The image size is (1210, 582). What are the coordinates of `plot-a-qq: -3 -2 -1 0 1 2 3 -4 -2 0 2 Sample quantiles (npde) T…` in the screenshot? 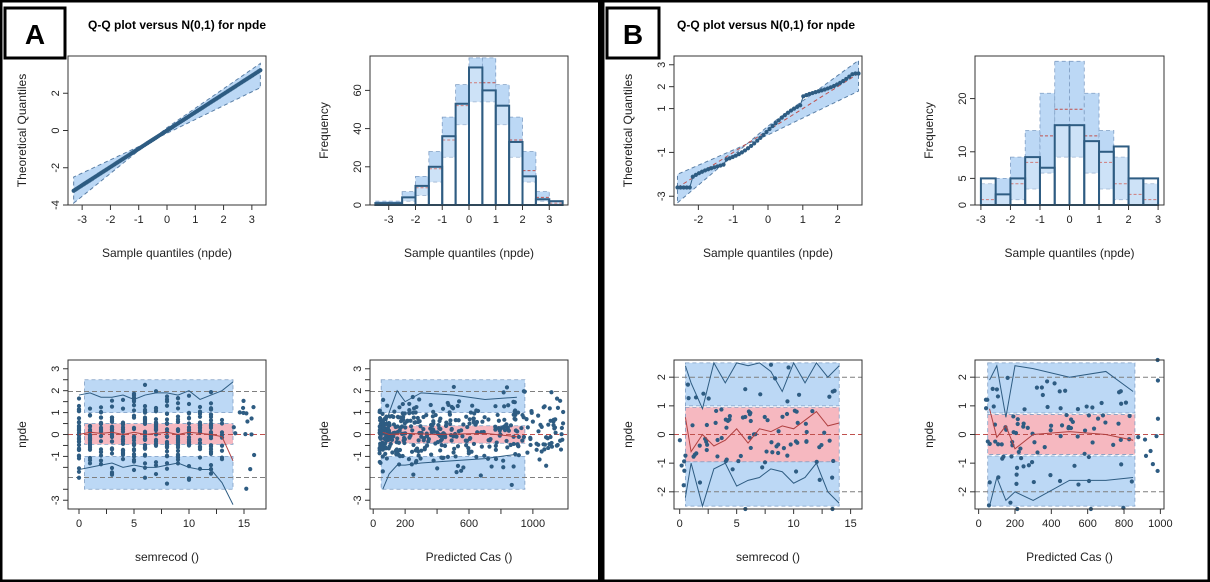 It's located at (141, 157).